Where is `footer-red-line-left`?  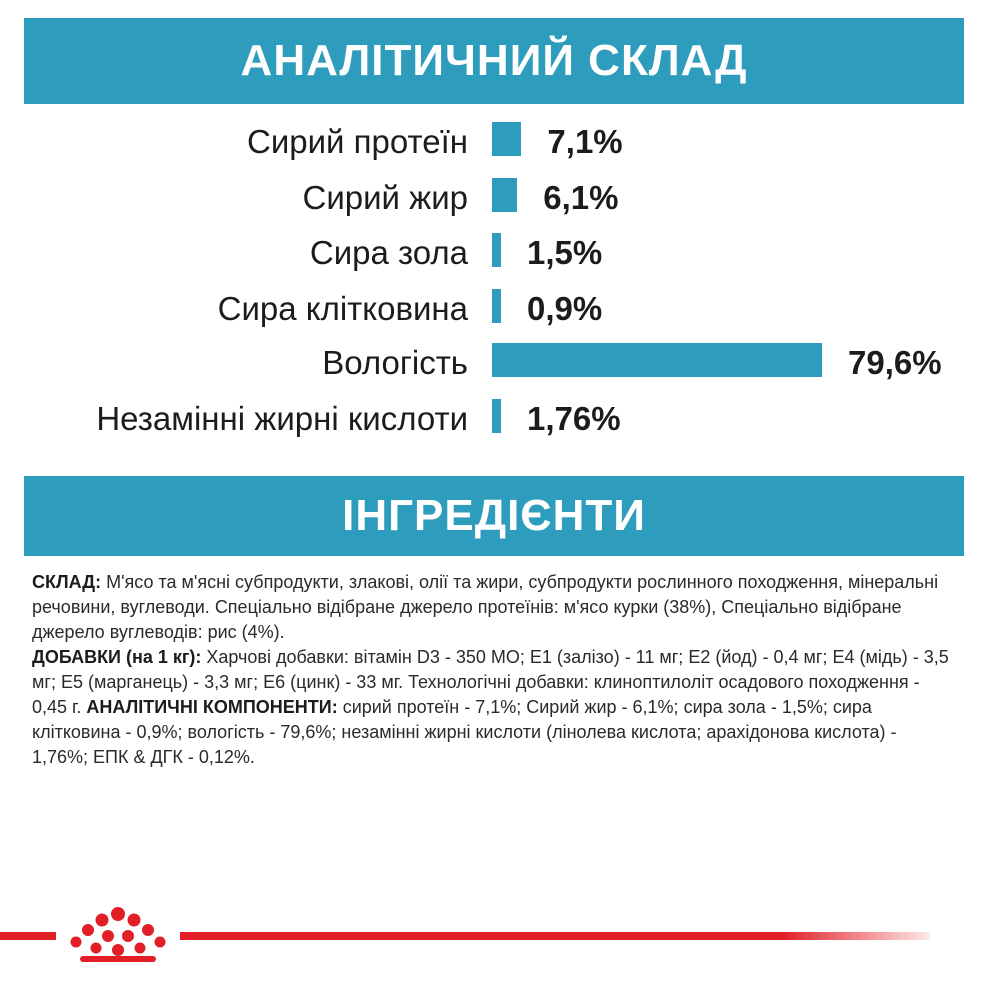
footer-red-line-left is located at coordinates (28, 936).